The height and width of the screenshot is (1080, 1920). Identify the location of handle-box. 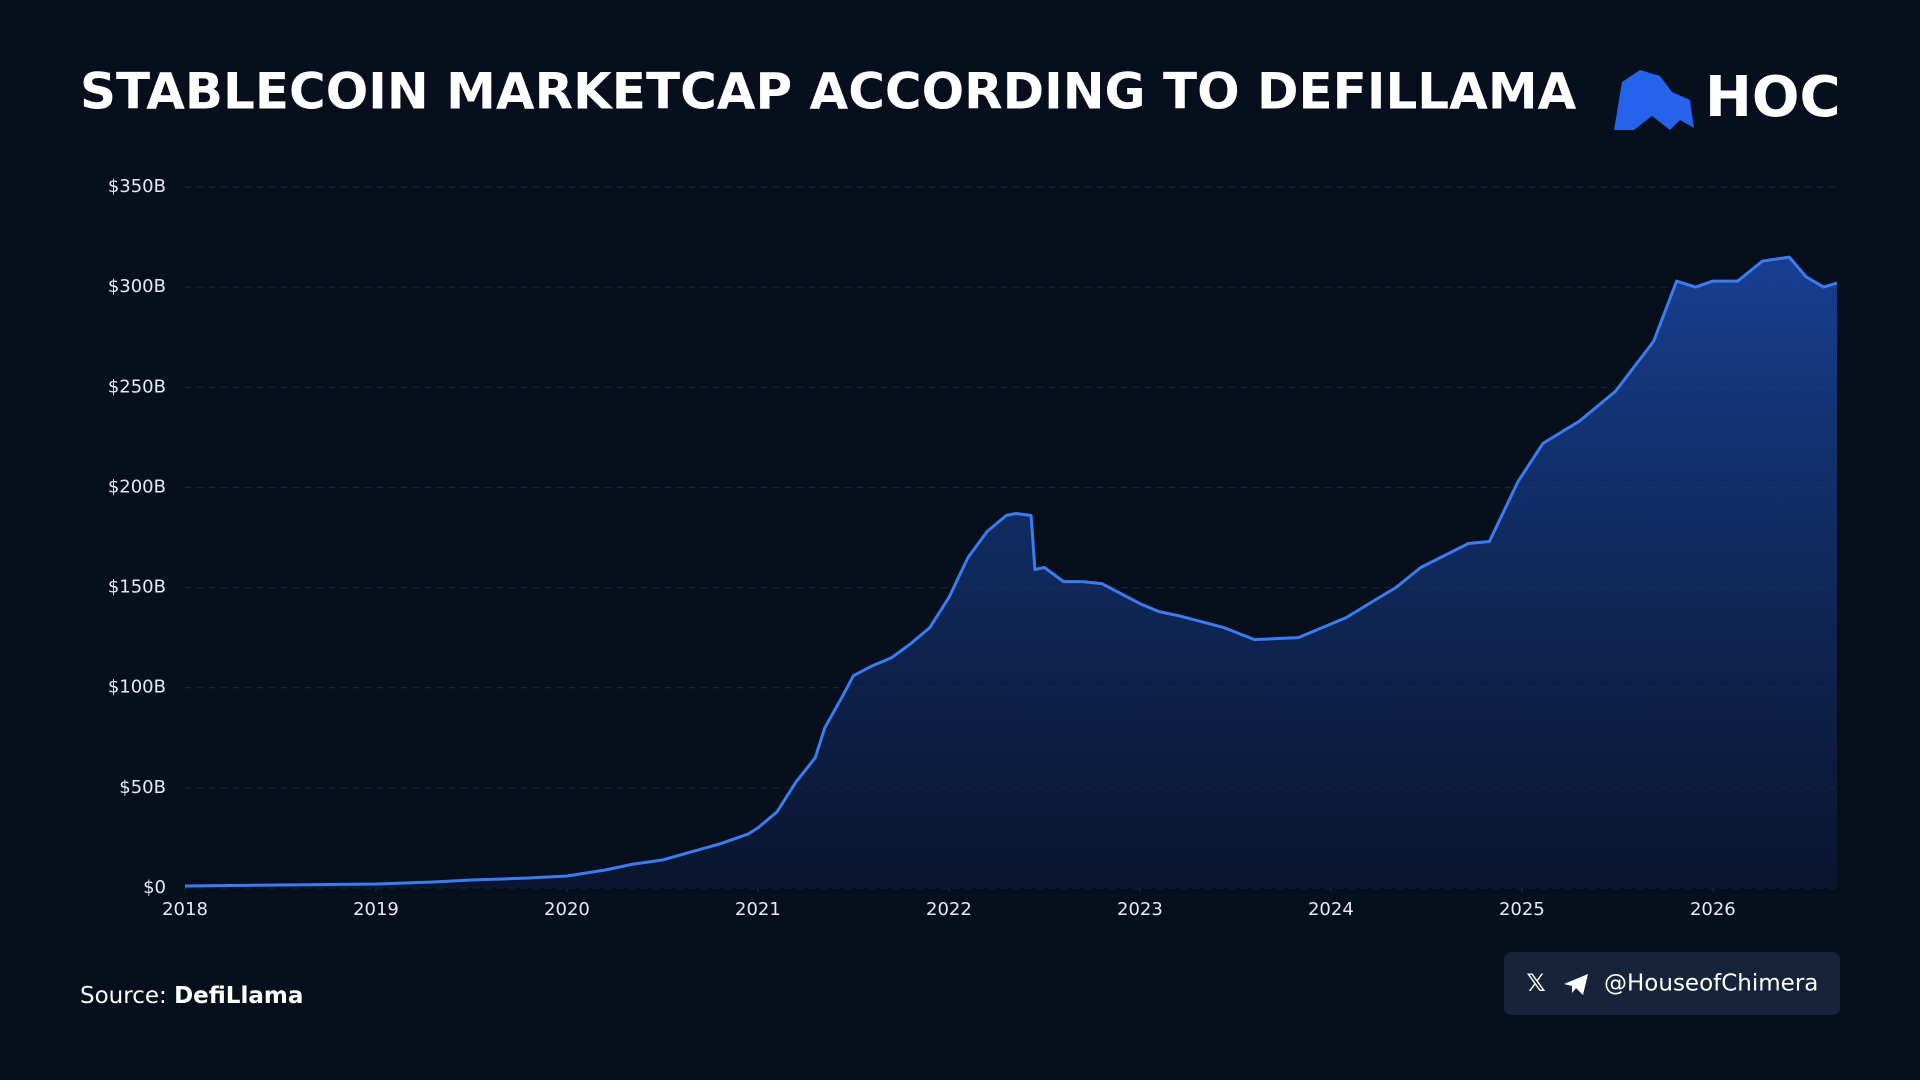
(1672, 983).